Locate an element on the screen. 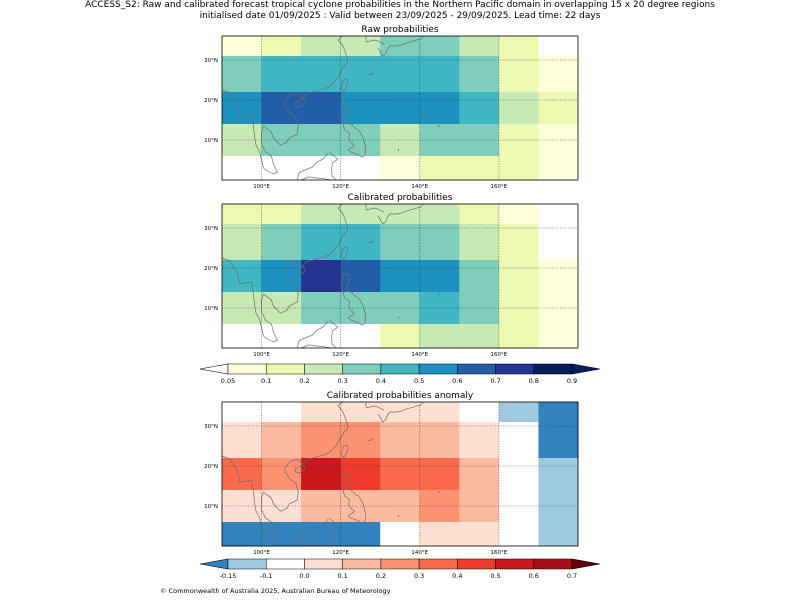 The image size is (800, 600). grid-cells-anomaly is located at coordinates (400, 474).